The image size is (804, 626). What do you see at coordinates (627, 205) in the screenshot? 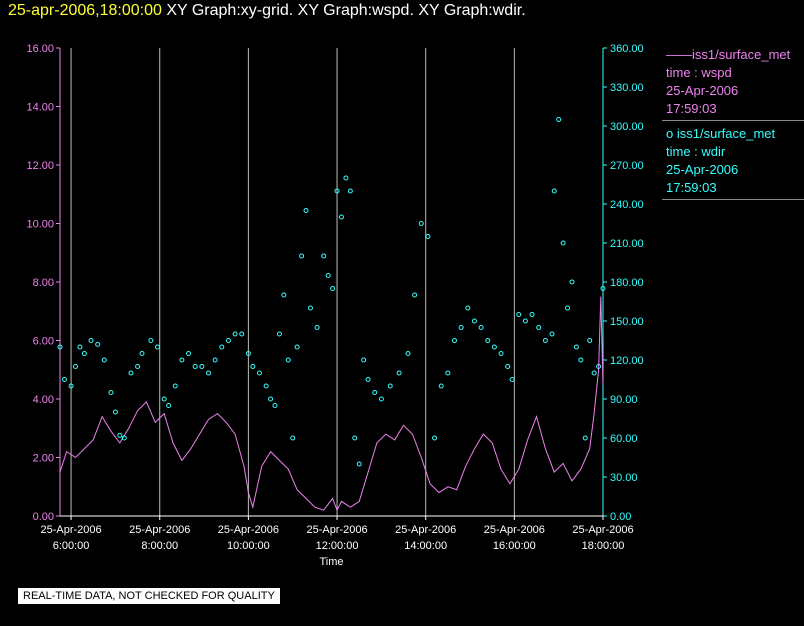
I see `right-tick-label: 240.00` at bounding box center [627, 205].